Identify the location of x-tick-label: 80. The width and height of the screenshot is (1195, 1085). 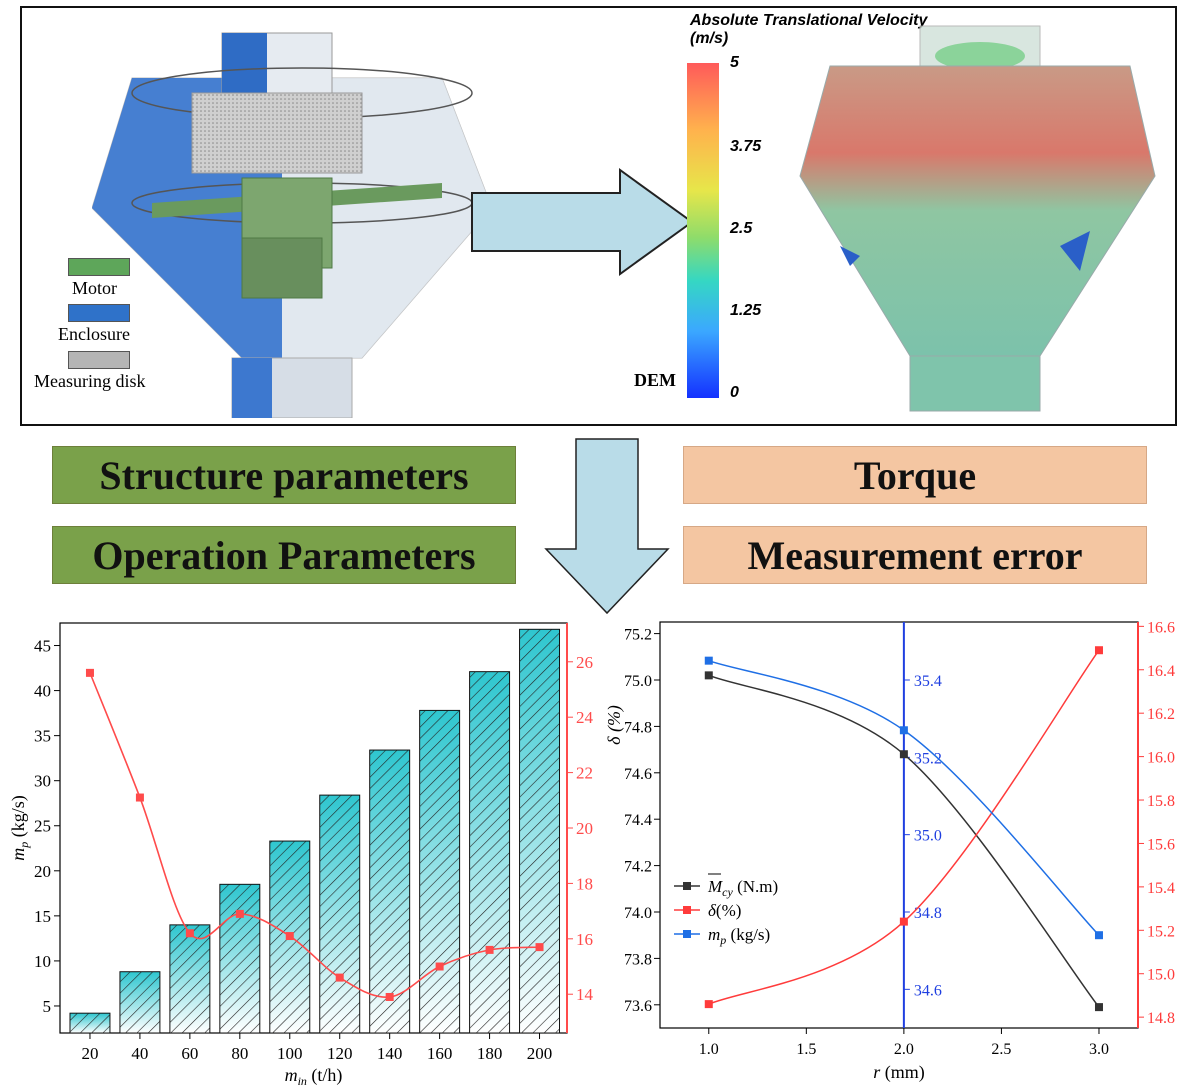
(239, 1053).